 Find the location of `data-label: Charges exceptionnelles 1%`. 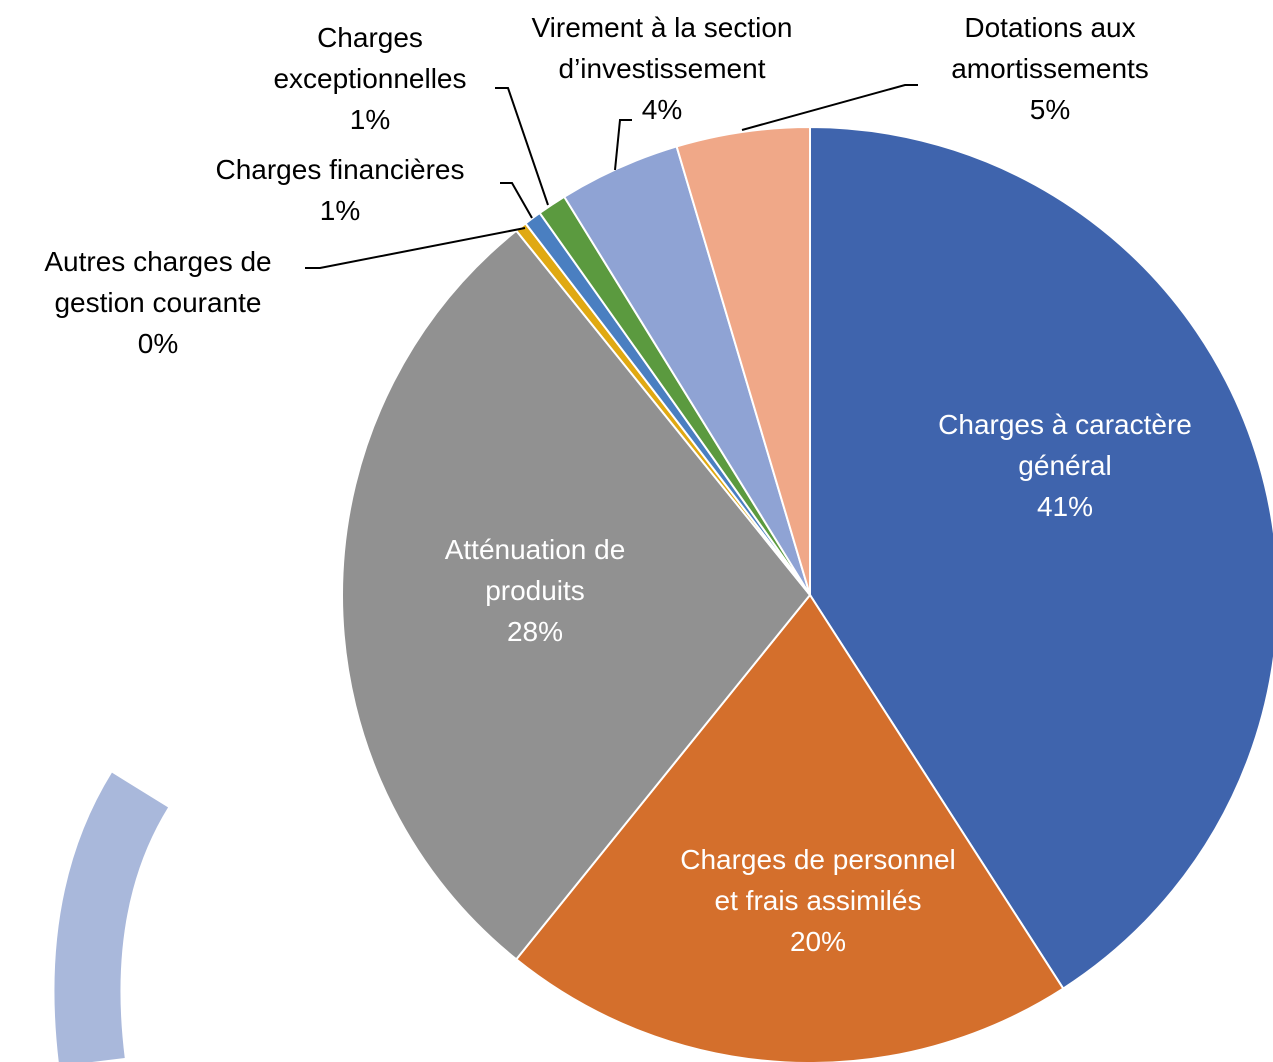

data-label: Charges exceptionnelles 1% is located at coordinates (370, 78).